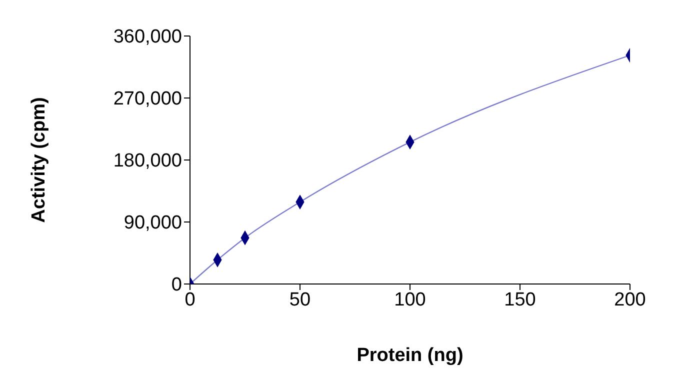  I want to click on y-tick-label: 90,000, so click(153, 223).